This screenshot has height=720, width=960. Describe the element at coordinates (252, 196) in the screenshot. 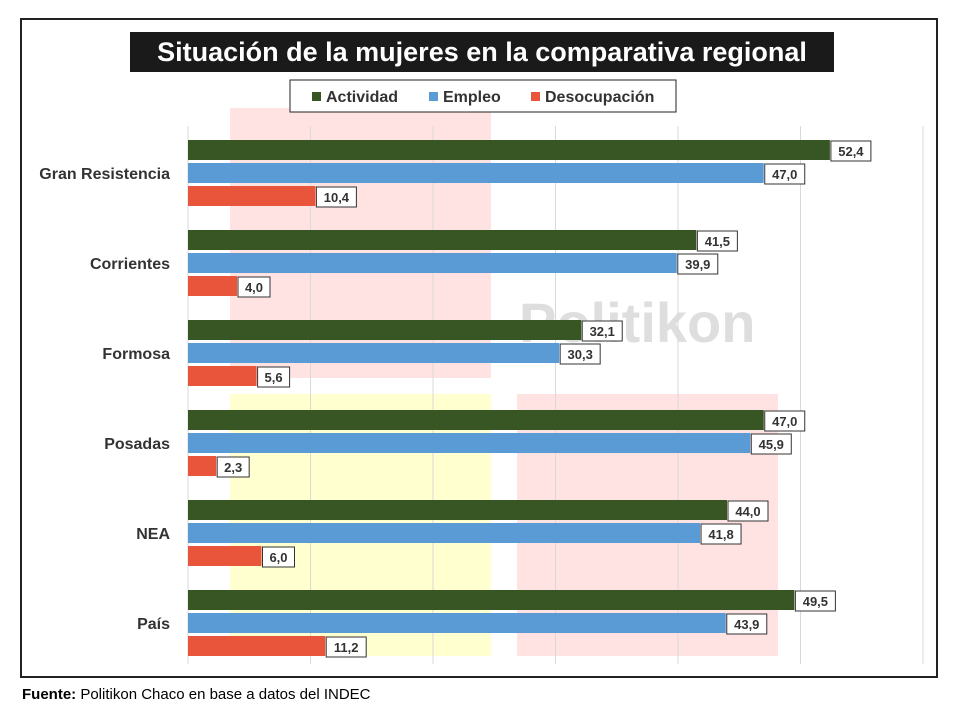

I see `bar-desocupacion-gran-resistencia` at that location.